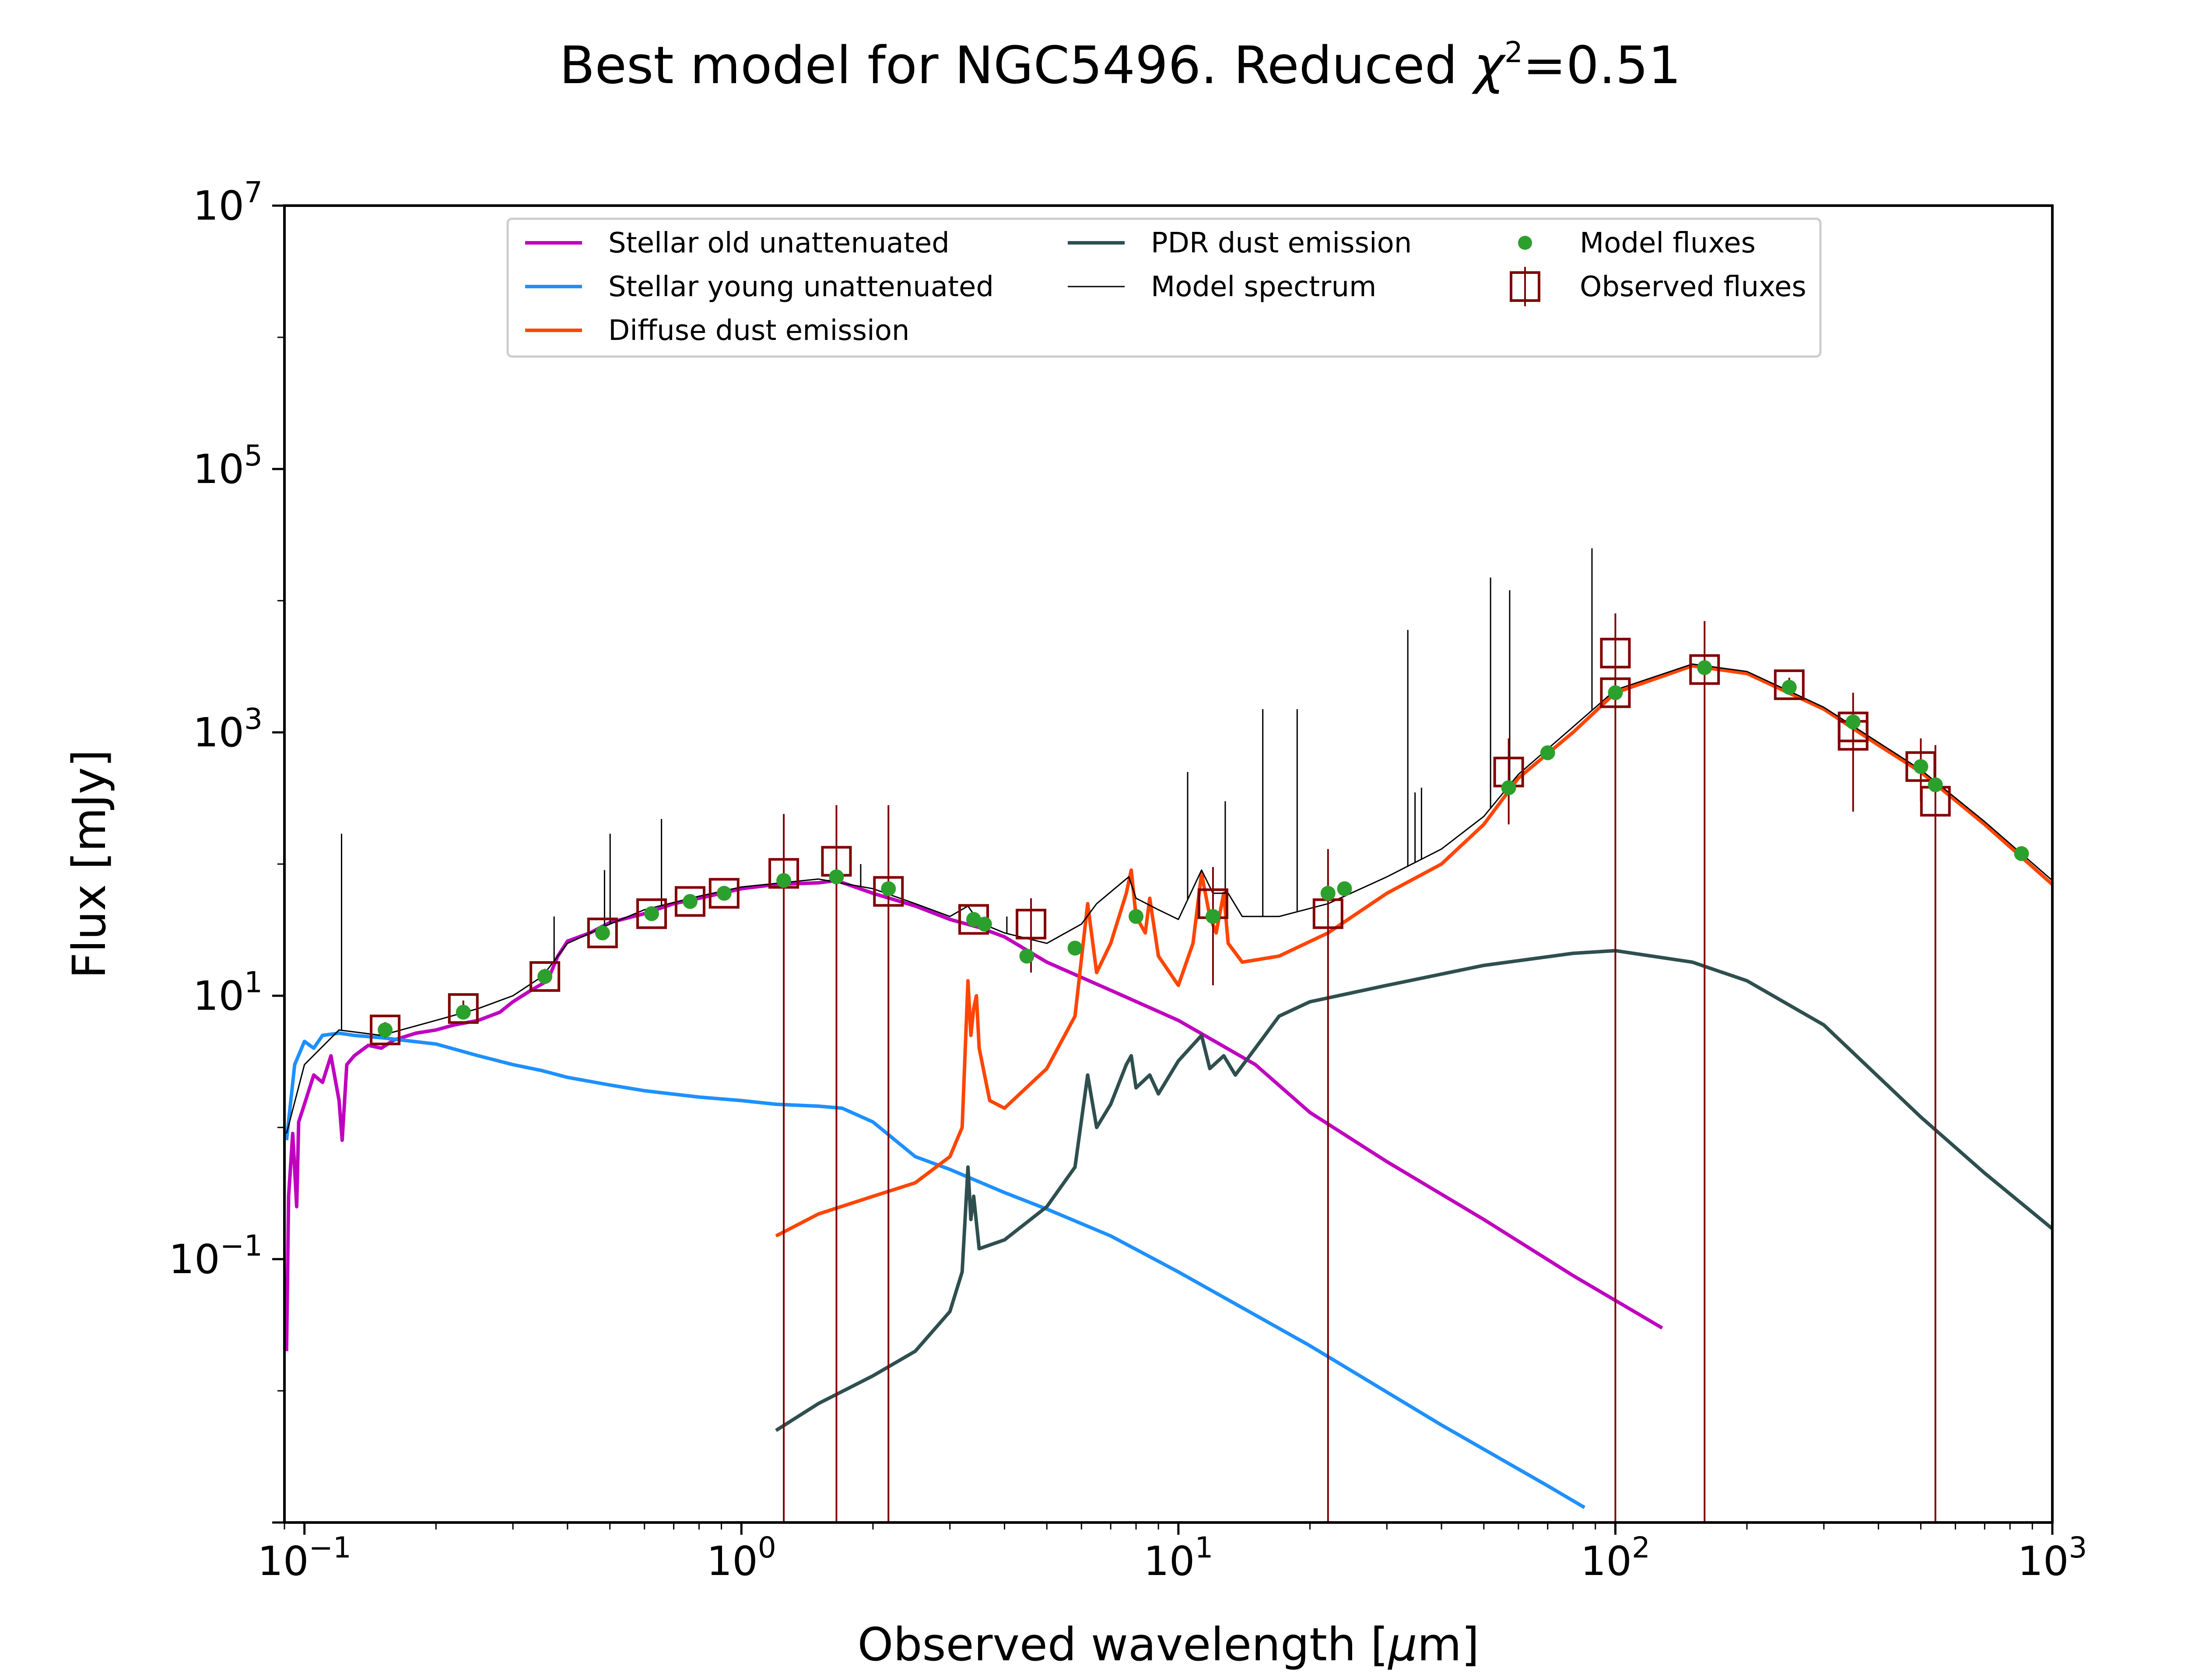  I want to click on legend-label: Stellar young unattenuated, so click(801, 287).